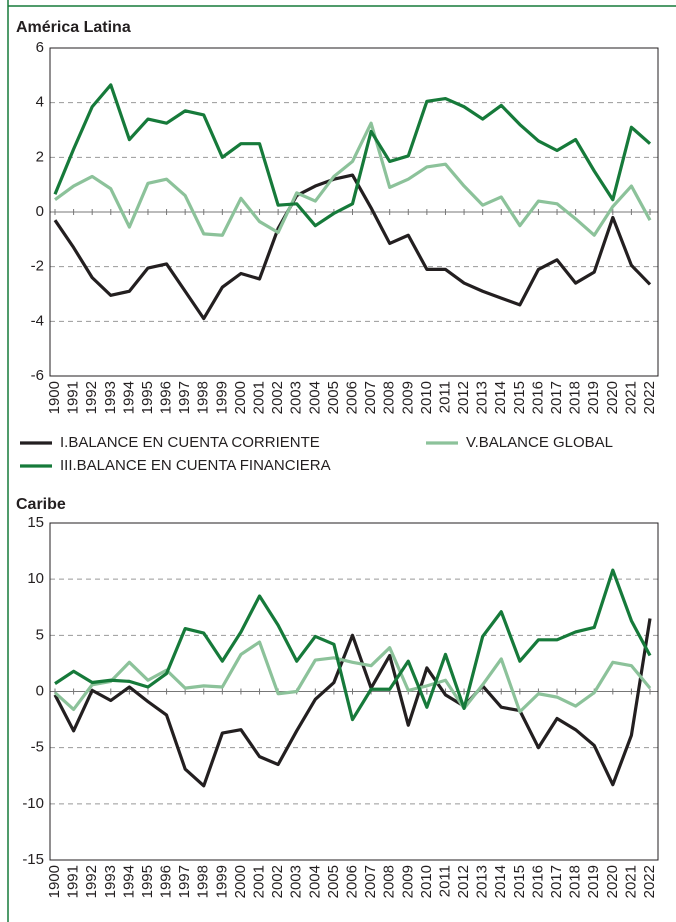 The width and height of the screenshot is (676, 922). What do you see at coordinates (35, 522) in the screenshot?
I see `y-tick-label: 15` at bounding box center [35, 522].